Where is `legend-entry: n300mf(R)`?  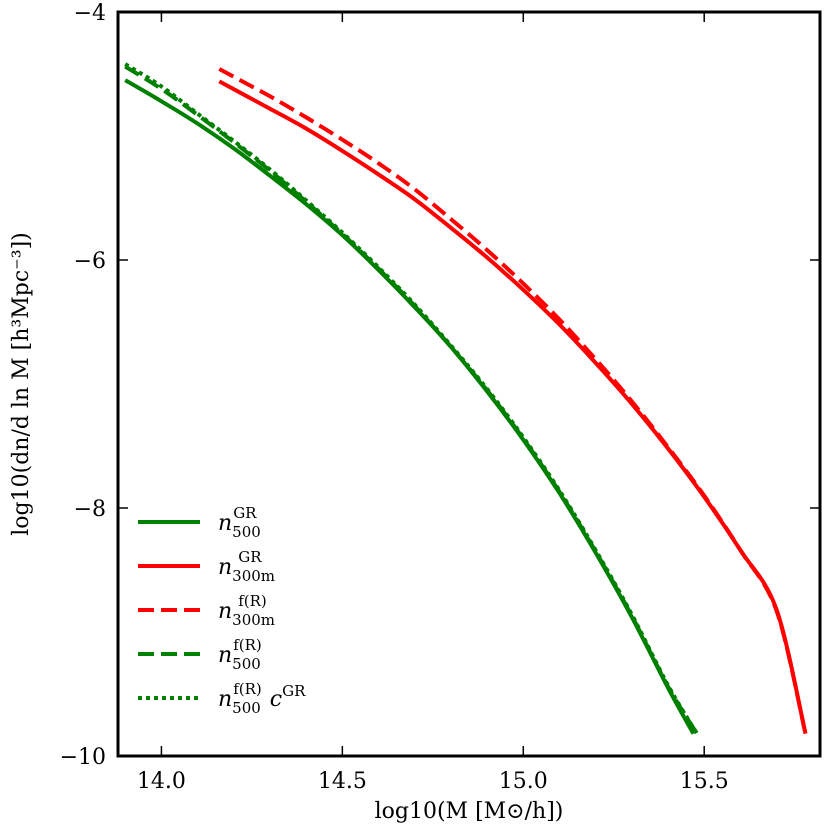 legend-entry: n300mf(R) is located at coordinates (206, 610).